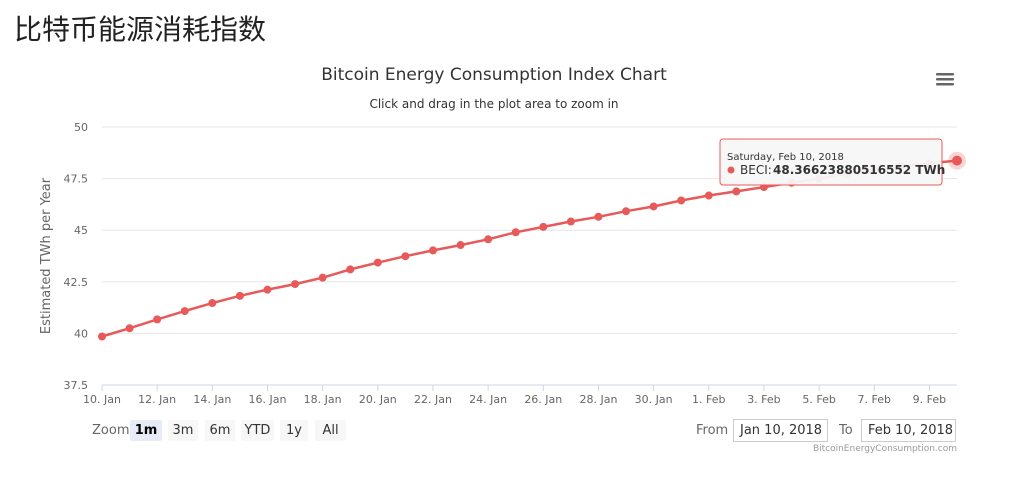  Describe the element at coordinates (785, 157) in the screenshot. I see `tooltip-date: Saturday, Feb 10, 2018` at that location.